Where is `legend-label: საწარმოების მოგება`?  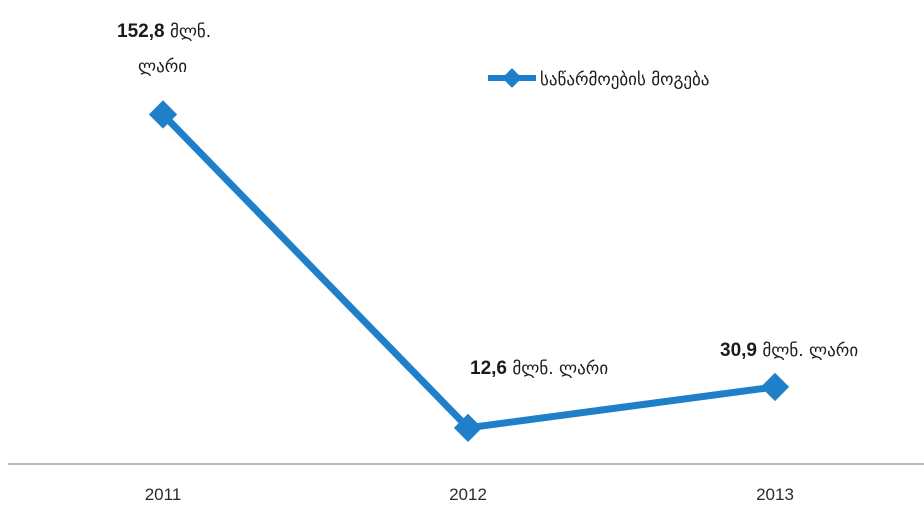
legend-label: საწარმოების მოგება is located at coordinates (624, 80).